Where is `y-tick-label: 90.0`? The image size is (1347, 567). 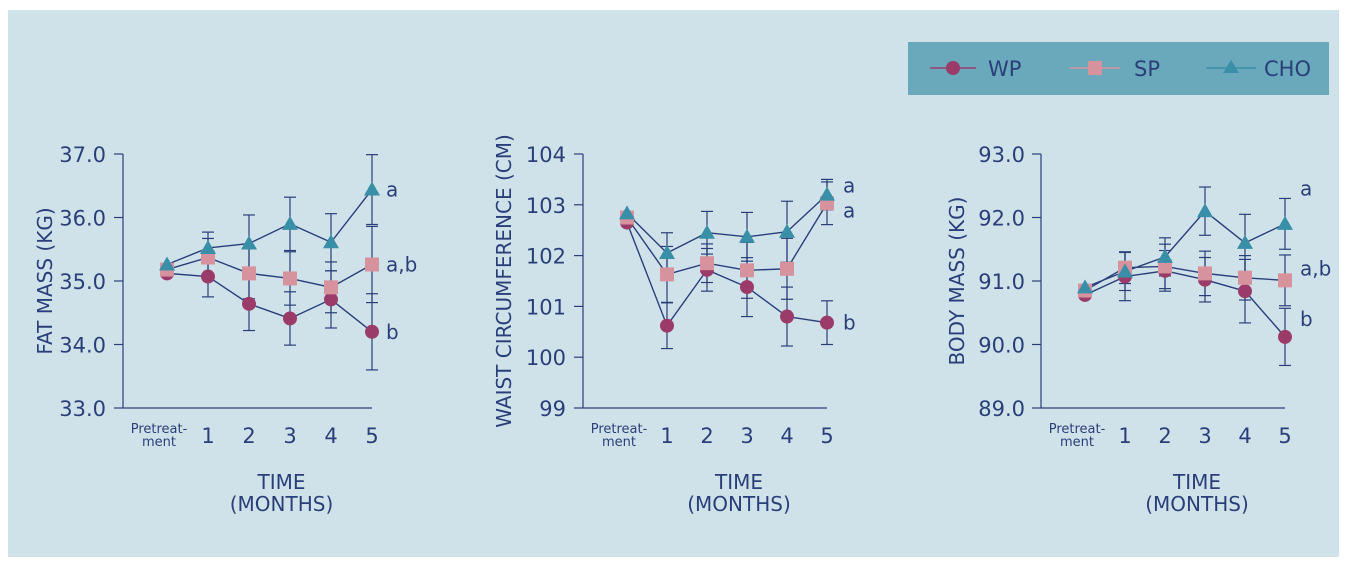 y-tick-label: 90.0 is located at coordinates (1001, 346).